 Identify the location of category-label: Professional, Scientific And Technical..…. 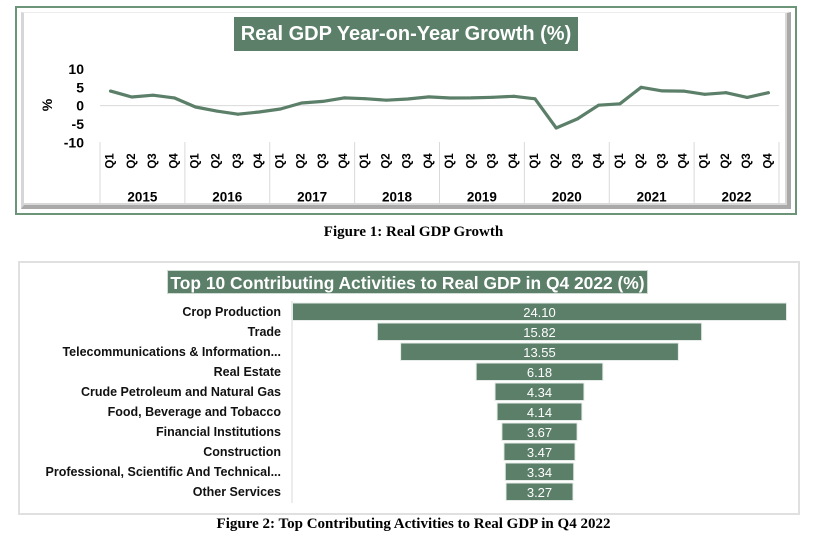
(163, 472).